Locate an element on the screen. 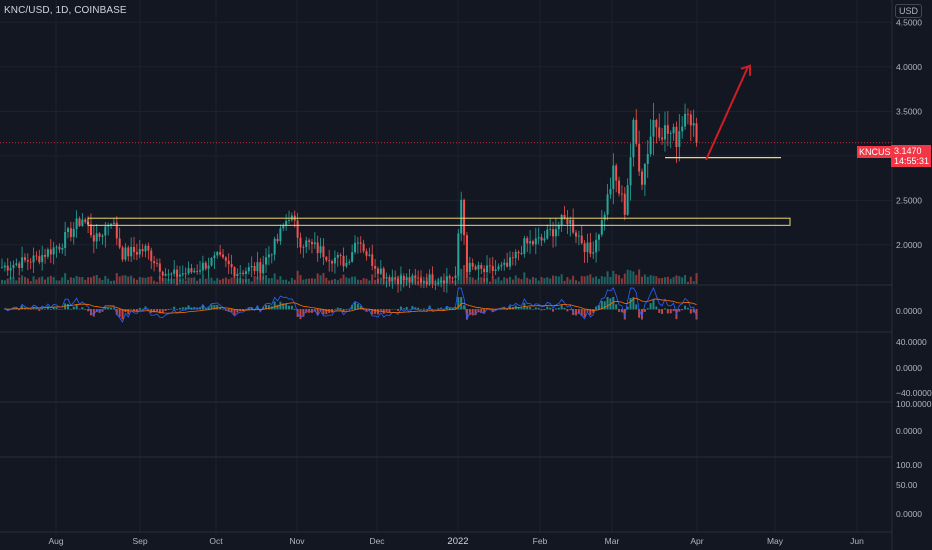 The height and width of the screenshot is (550, 932). support-zone-rectangle is located at coordinates (439, 221).